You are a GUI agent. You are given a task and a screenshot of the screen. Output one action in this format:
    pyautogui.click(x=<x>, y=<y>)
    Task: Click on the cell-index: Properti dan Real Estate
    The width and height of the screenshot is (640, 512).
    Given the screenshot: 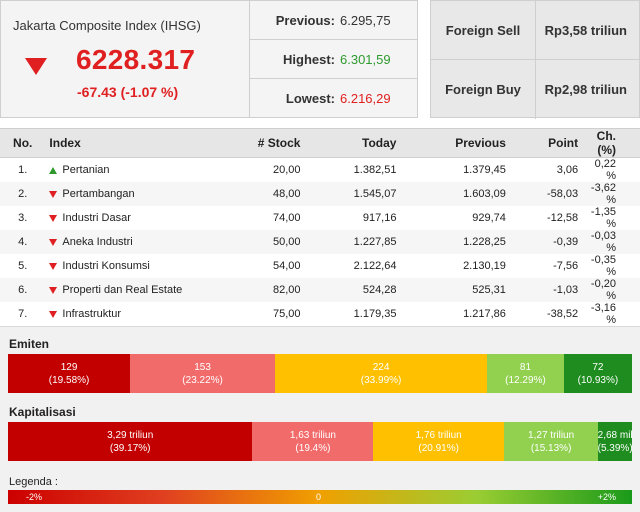 What is the action you would take?
    pyautogui.click(x=146, y=290)
    